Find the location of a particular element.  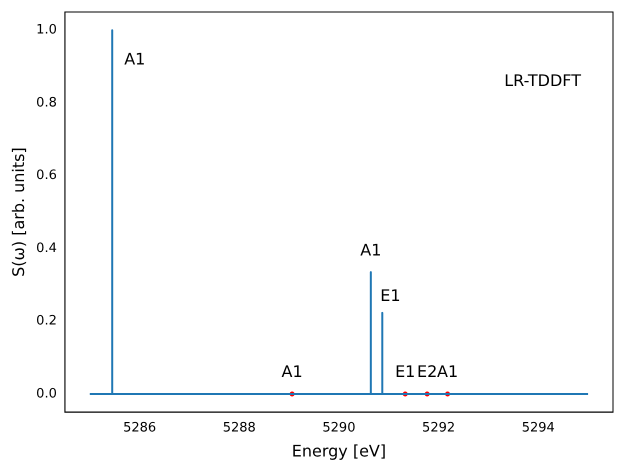

y-tick-label: 1.0 is located at coordinates (46, 30).